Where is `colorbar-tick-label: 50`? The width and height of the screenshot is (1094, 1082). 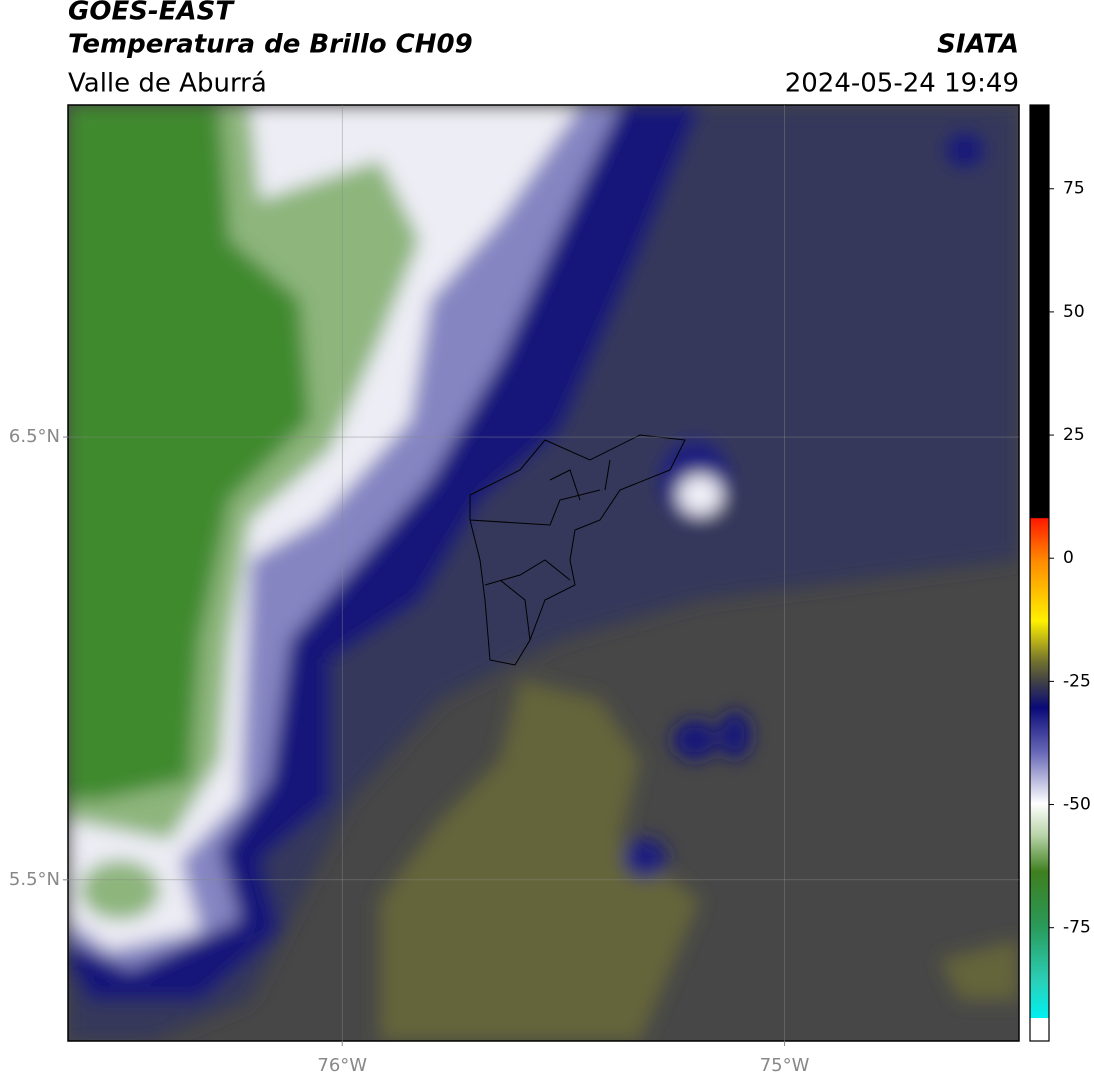
colorbar-tick-label: 50 is located at coordinates (1074, 312).